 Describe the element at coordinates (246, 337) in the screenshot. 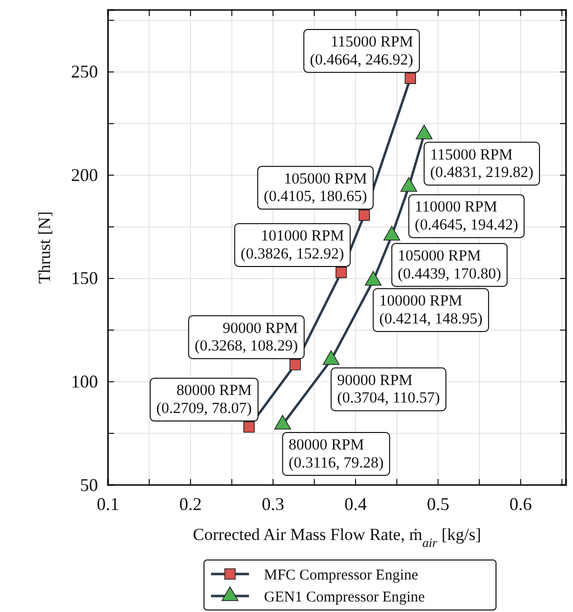

I see `annotation: 90000 RPM (0.3268, 108.29)` at that location.